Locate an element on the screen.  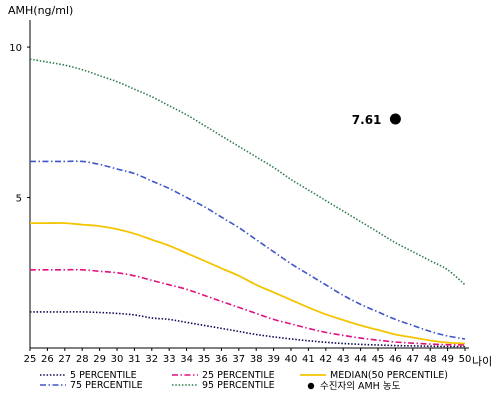
x-tick-label: 50 is located at coordinates (465, 359).